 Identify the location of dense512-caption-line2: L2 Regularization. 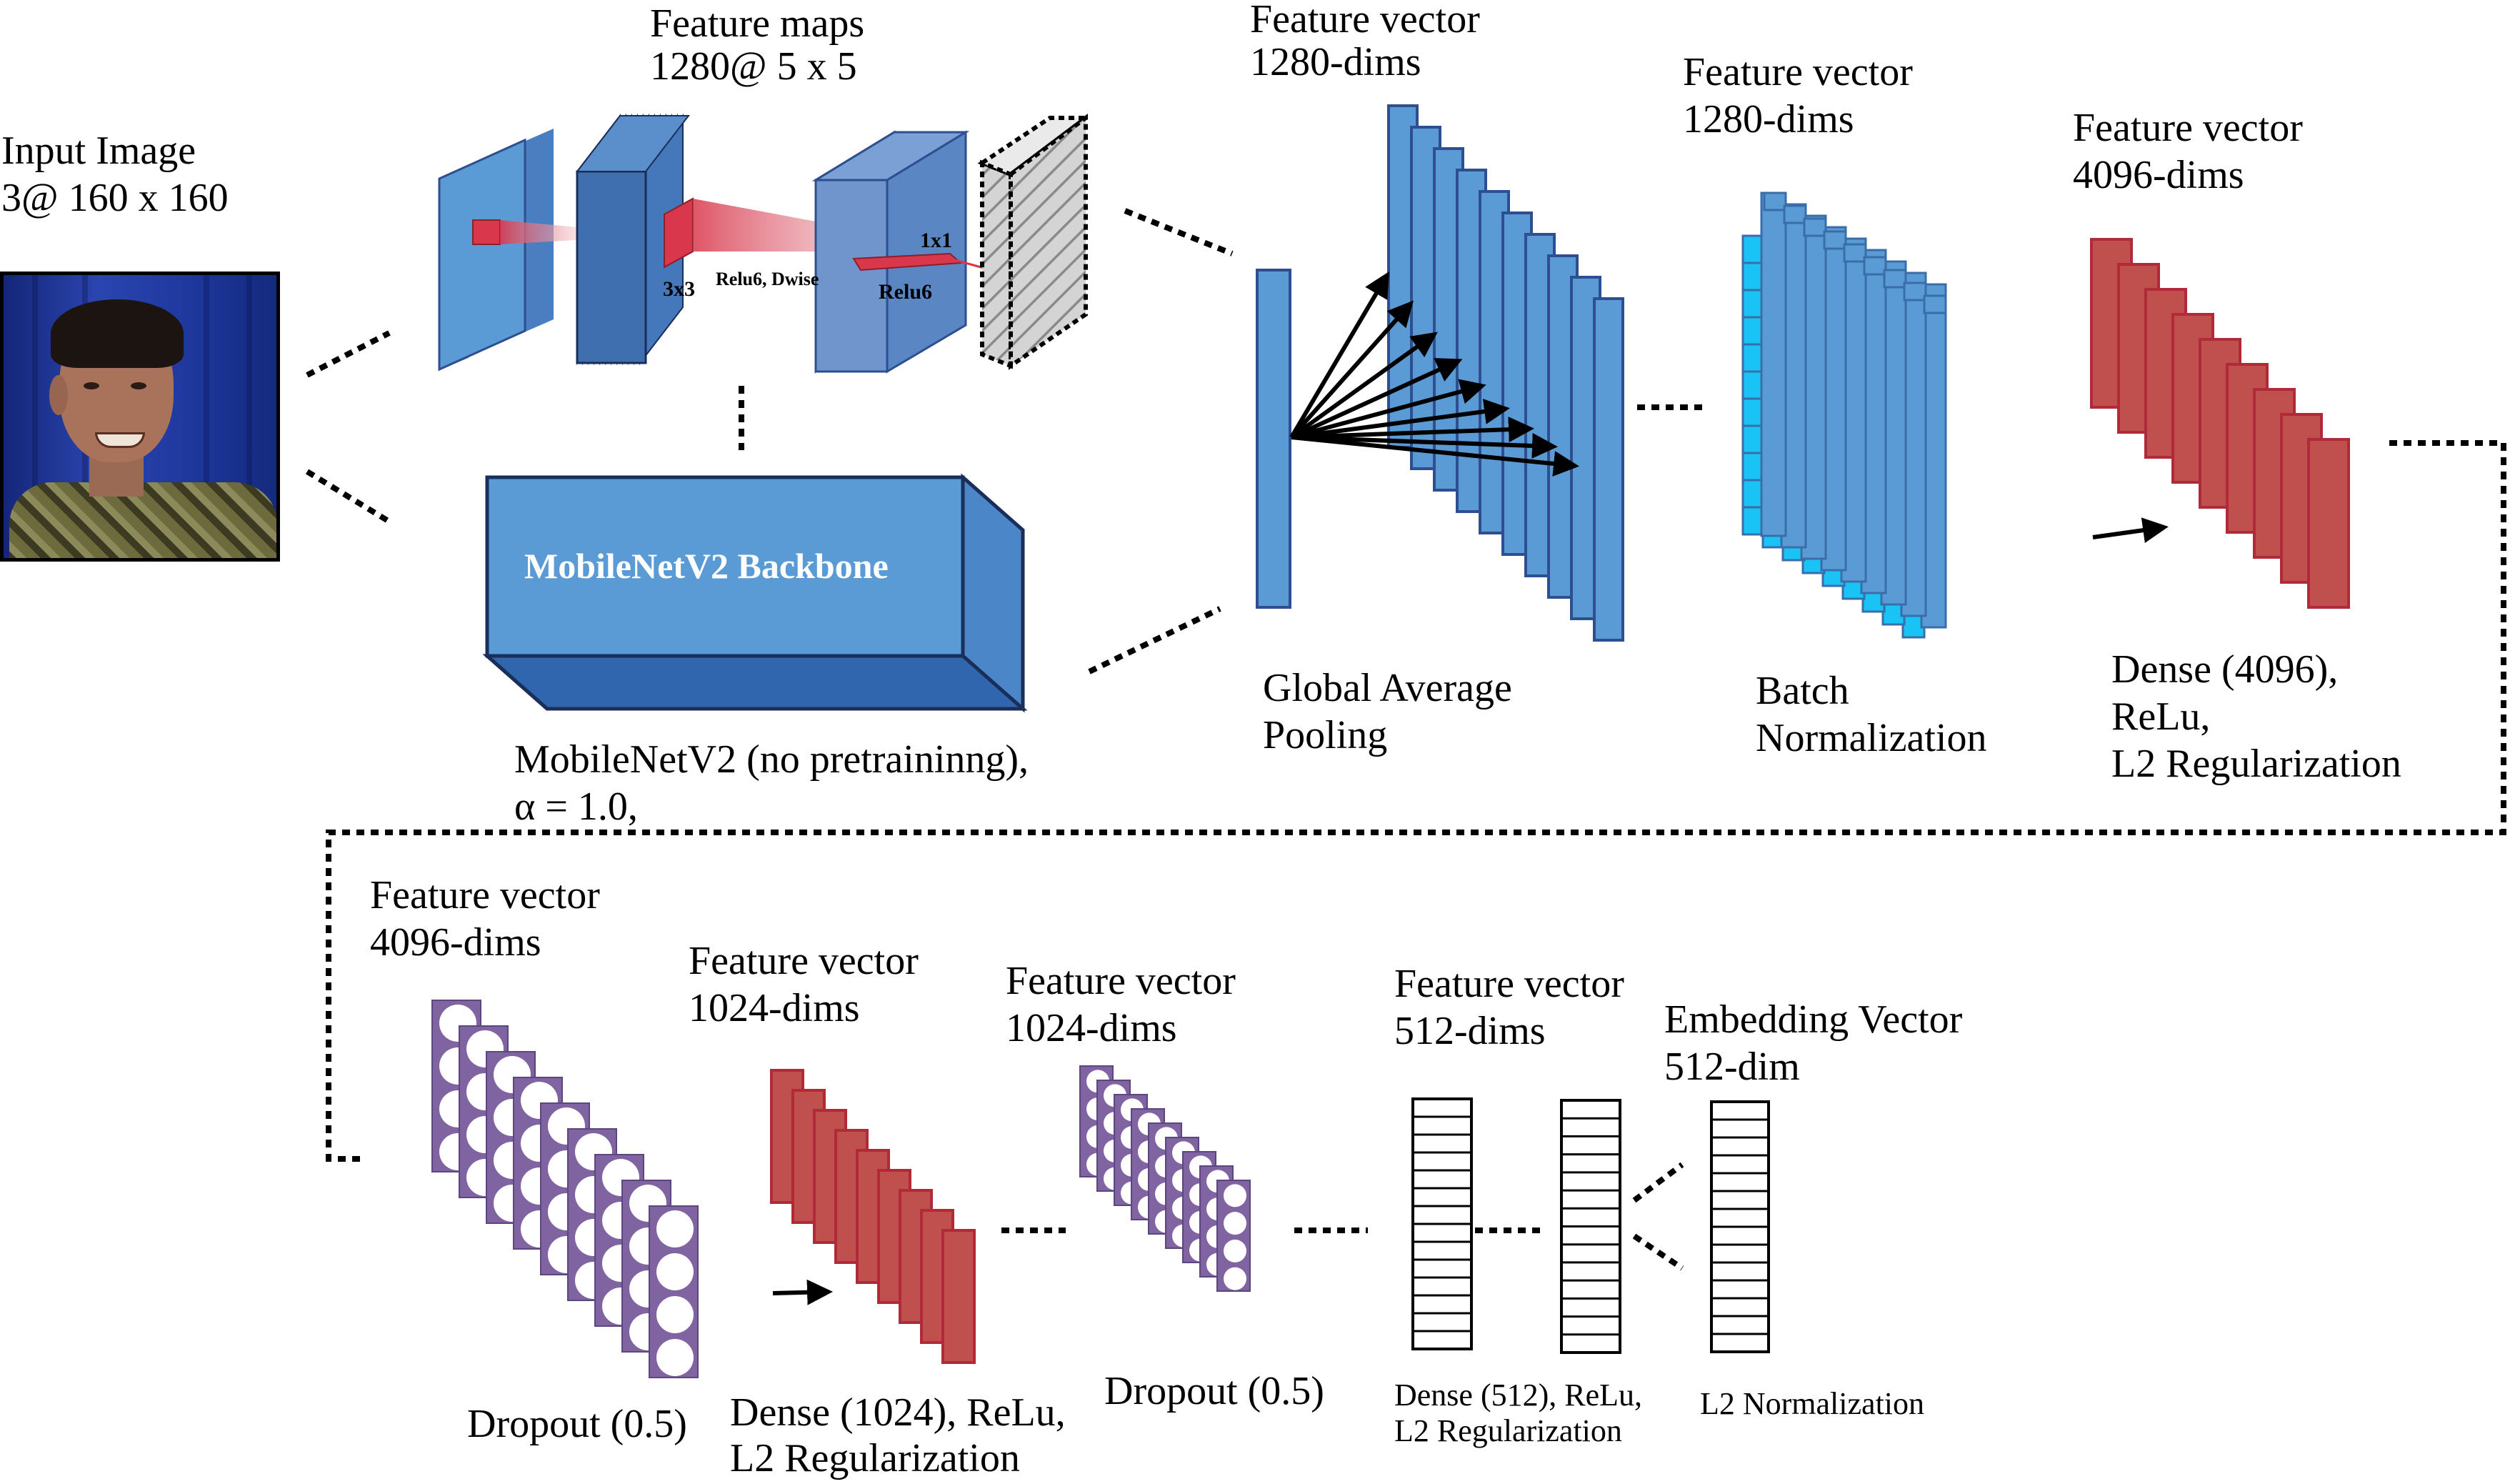
(1508, 1431).